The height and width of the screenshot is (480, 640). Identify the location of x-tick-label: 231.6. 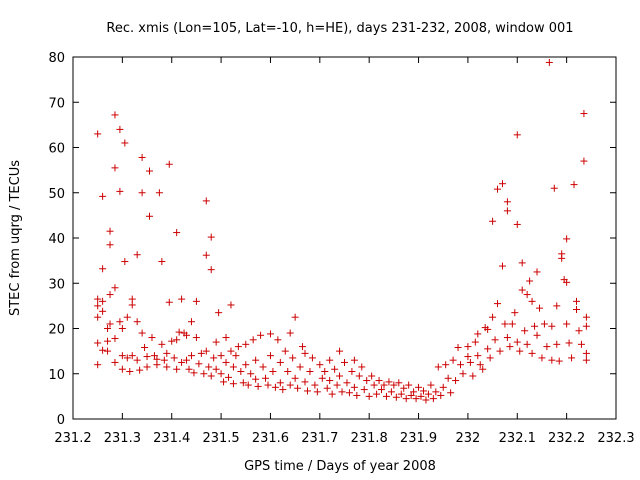
(270, 438).